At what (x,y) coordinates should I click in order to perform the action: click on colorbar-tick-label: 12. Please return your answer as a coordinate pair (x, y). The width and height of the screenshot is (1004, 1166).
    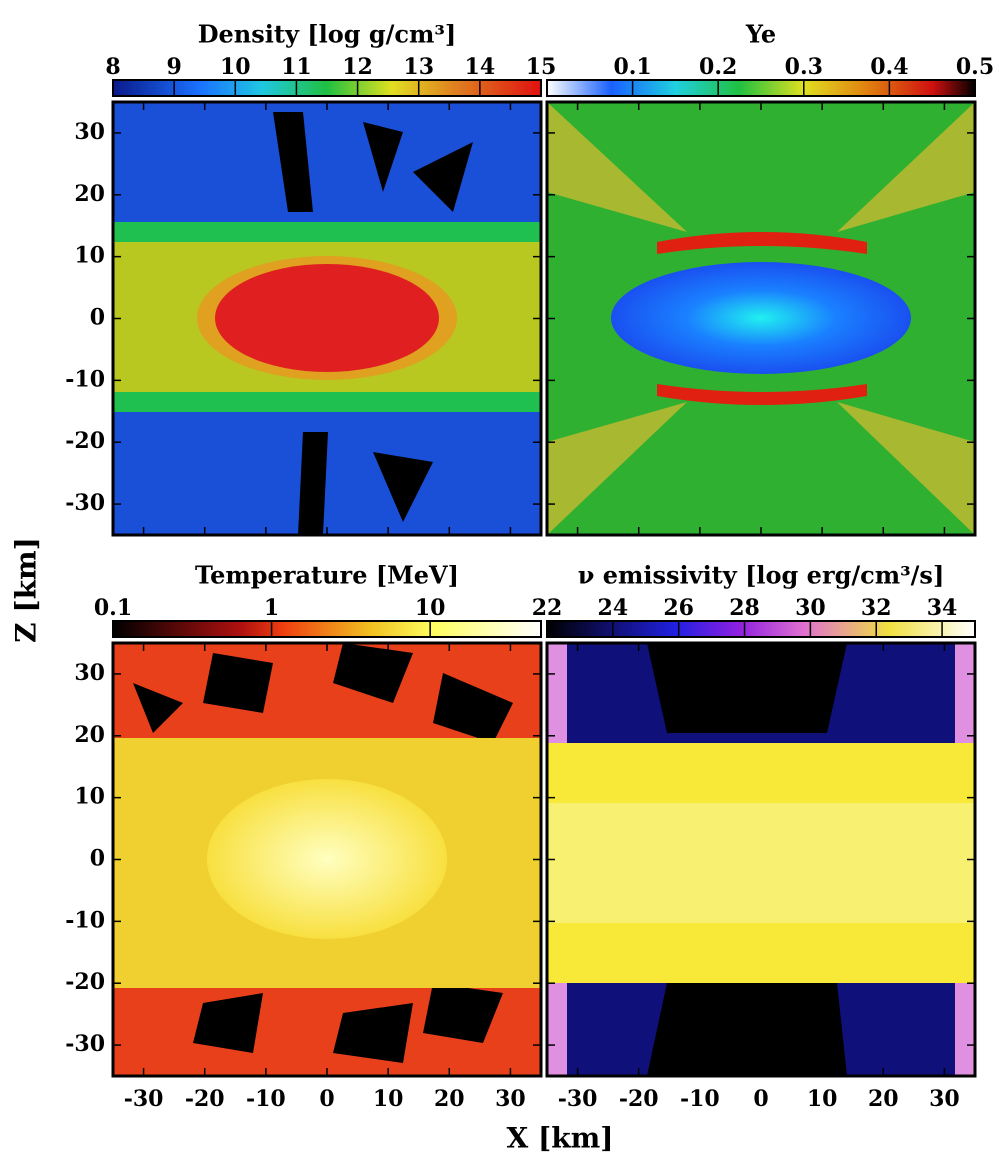
    Looking at the image, I should click on (357, 67).